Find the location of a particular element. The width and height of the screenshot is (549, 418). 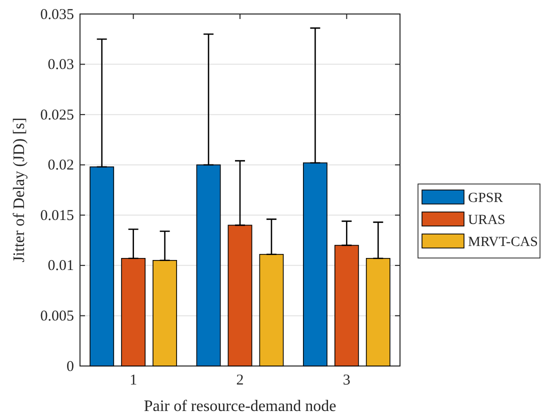

legend-label: GPSR is located at coordinates (486, 198).